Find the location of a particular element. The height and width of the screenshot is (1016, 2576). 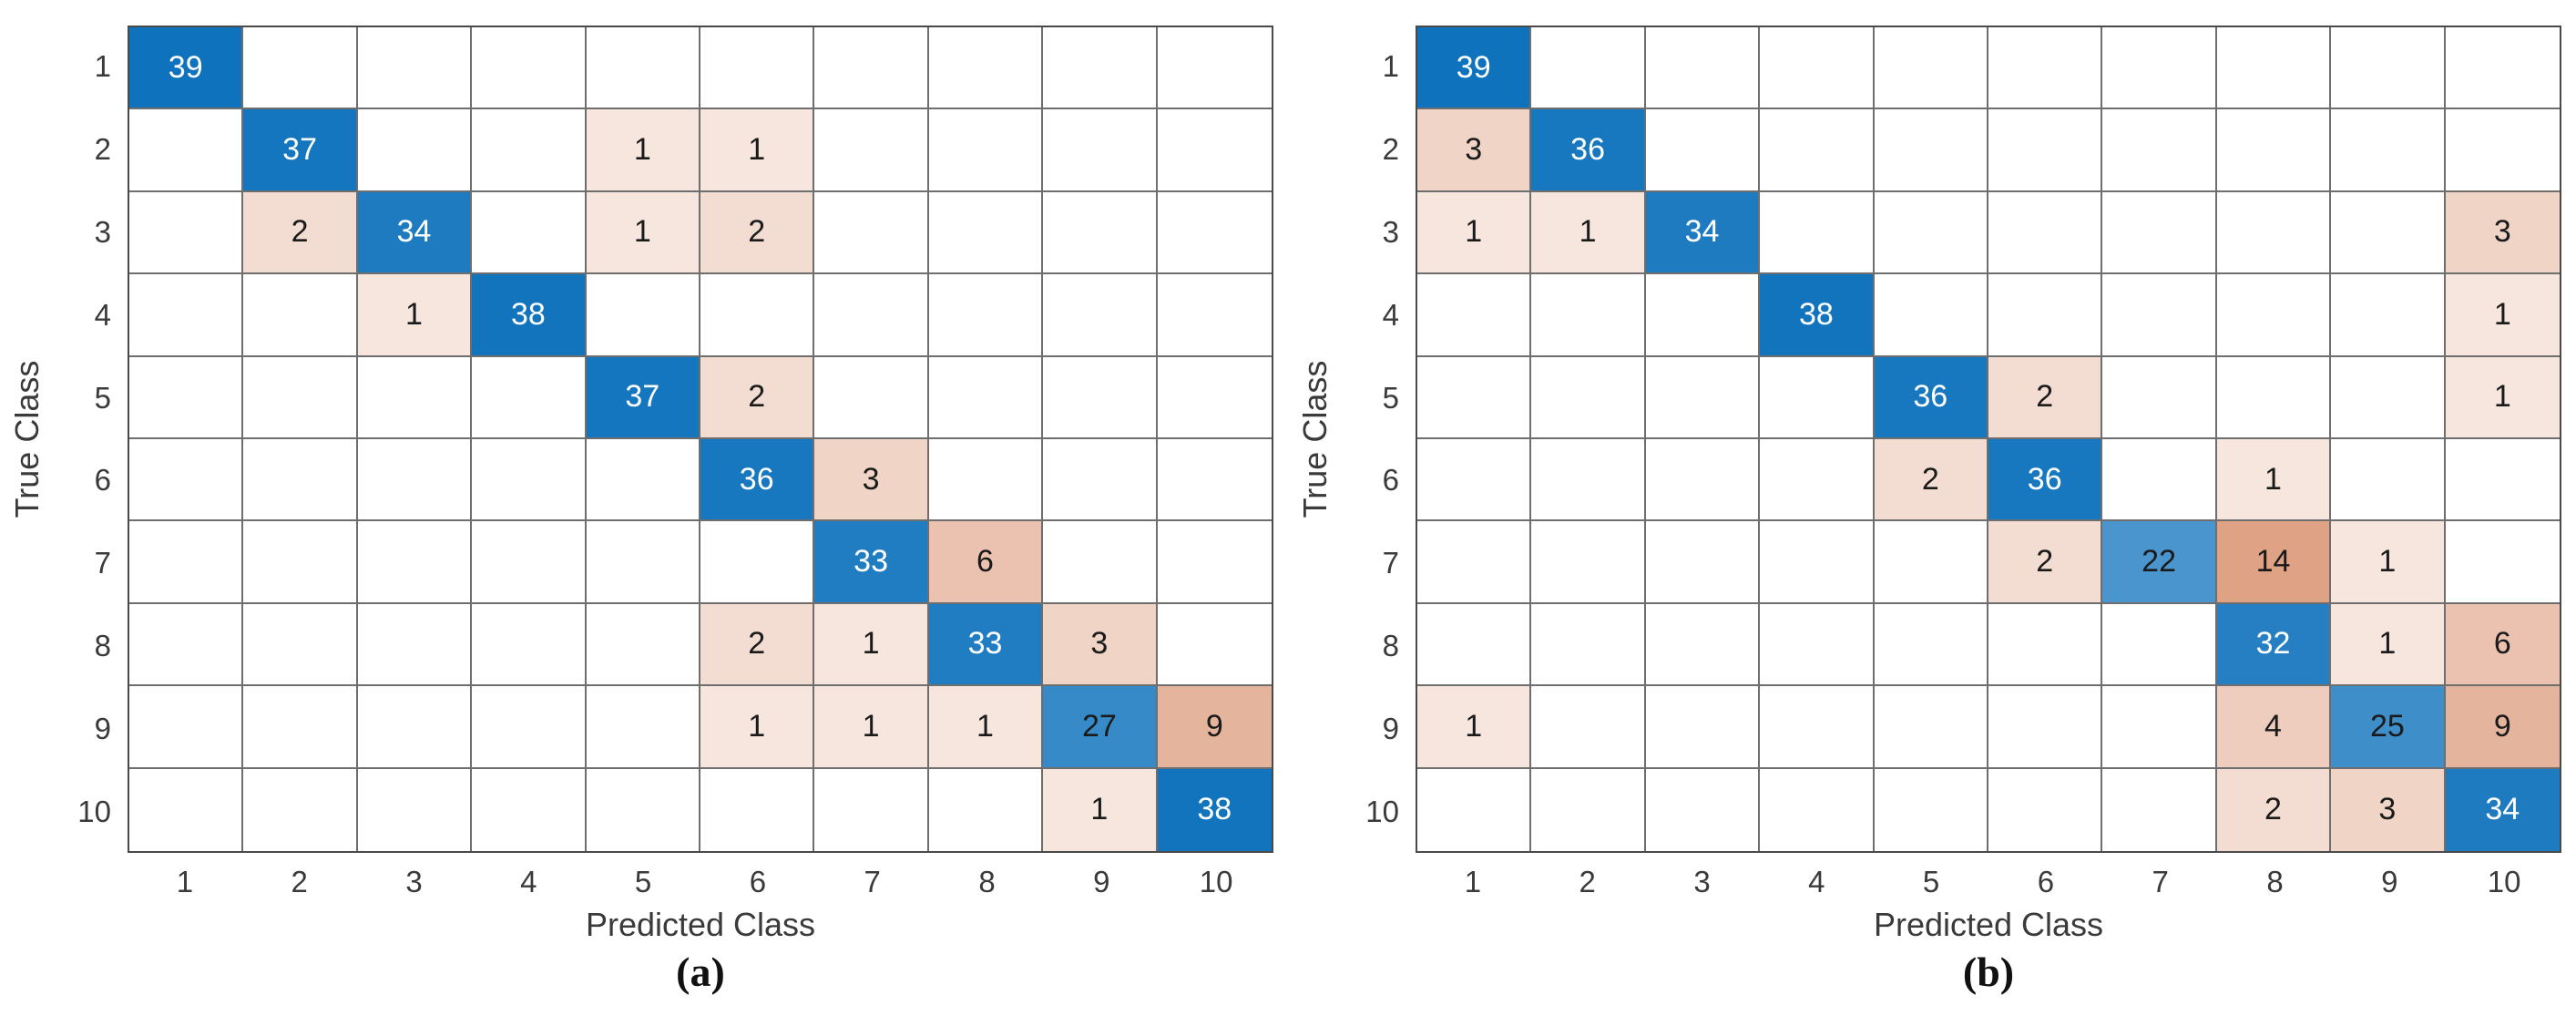

y-tick-label: 3 is located at coordinates (1390, 232).